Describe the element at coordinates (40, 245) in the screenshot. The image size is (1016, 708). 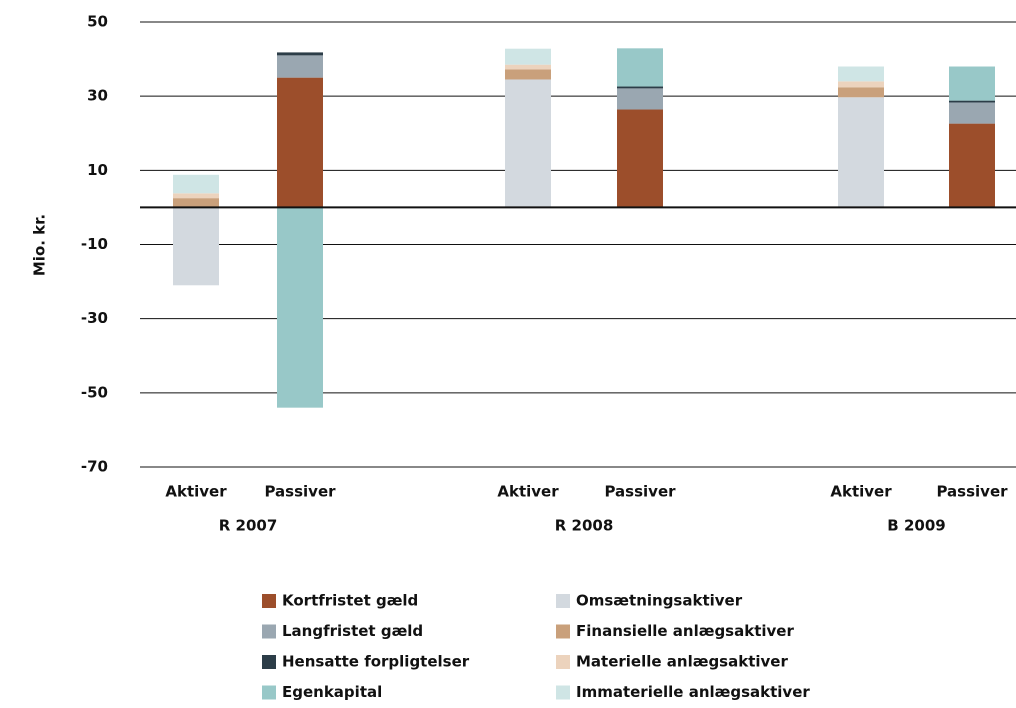
I see `y-axis-label: Mio. kr.` at that location.